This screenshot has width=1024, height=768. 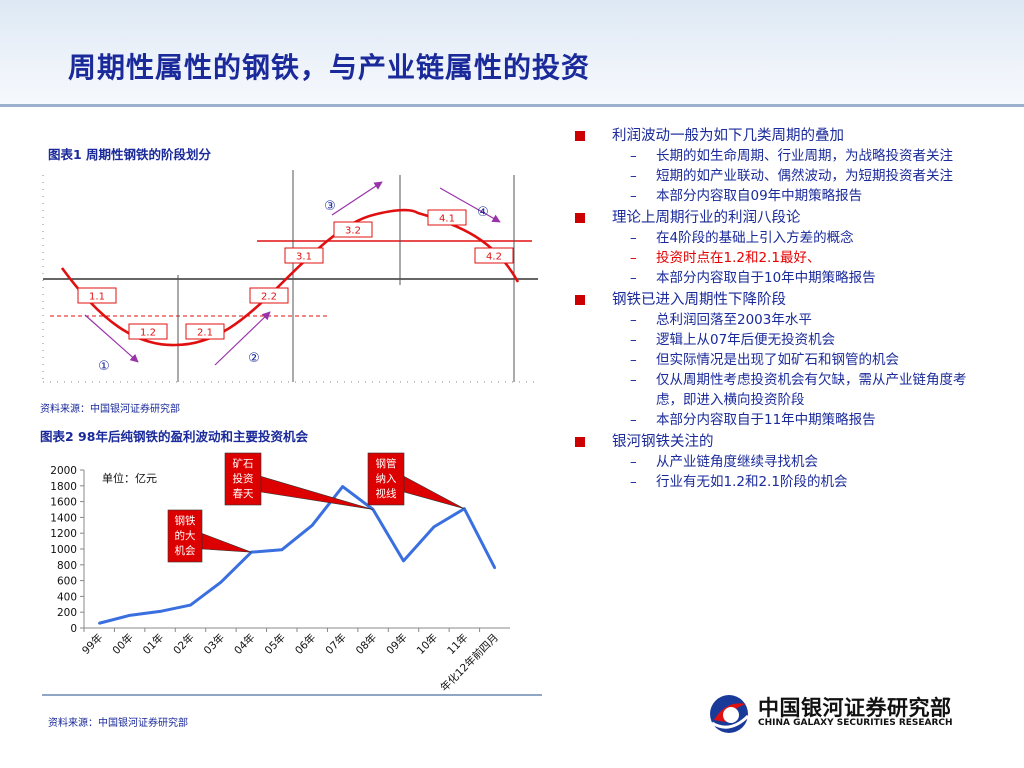 What do you see at coordinates (483, 212) in the screenshot?
I see `phase-marker: ④` at bounding box center [483, 212].